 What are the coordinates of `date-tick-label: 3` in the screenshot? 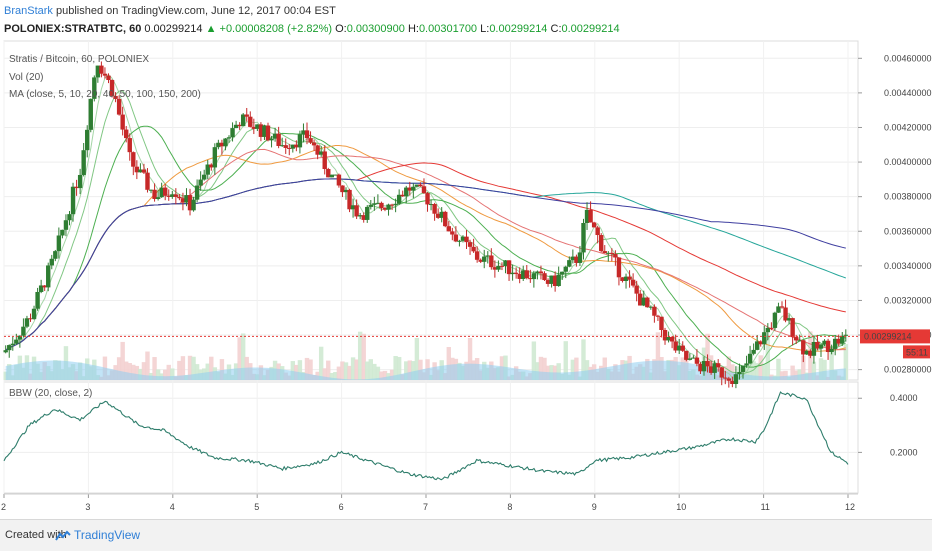 It's located at (87, 507).